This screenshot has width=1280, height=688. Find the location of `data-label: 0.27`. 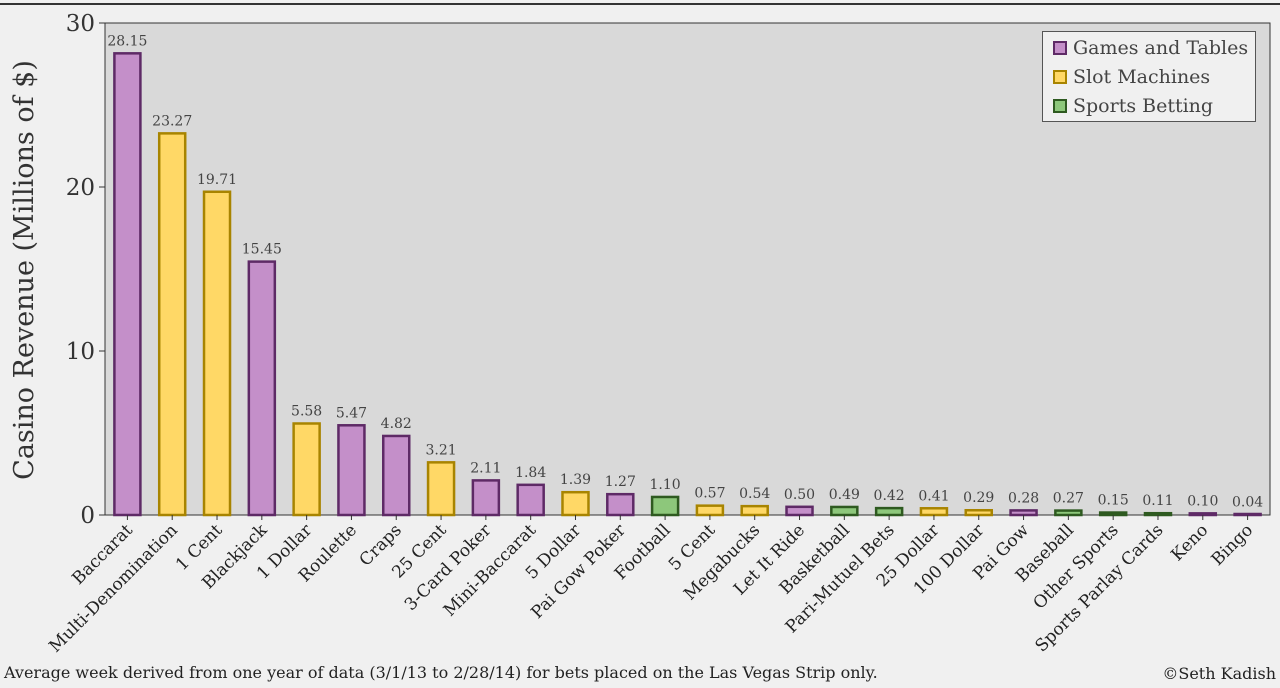

data-label: 0.27 is located at coordinates (1068, 499).